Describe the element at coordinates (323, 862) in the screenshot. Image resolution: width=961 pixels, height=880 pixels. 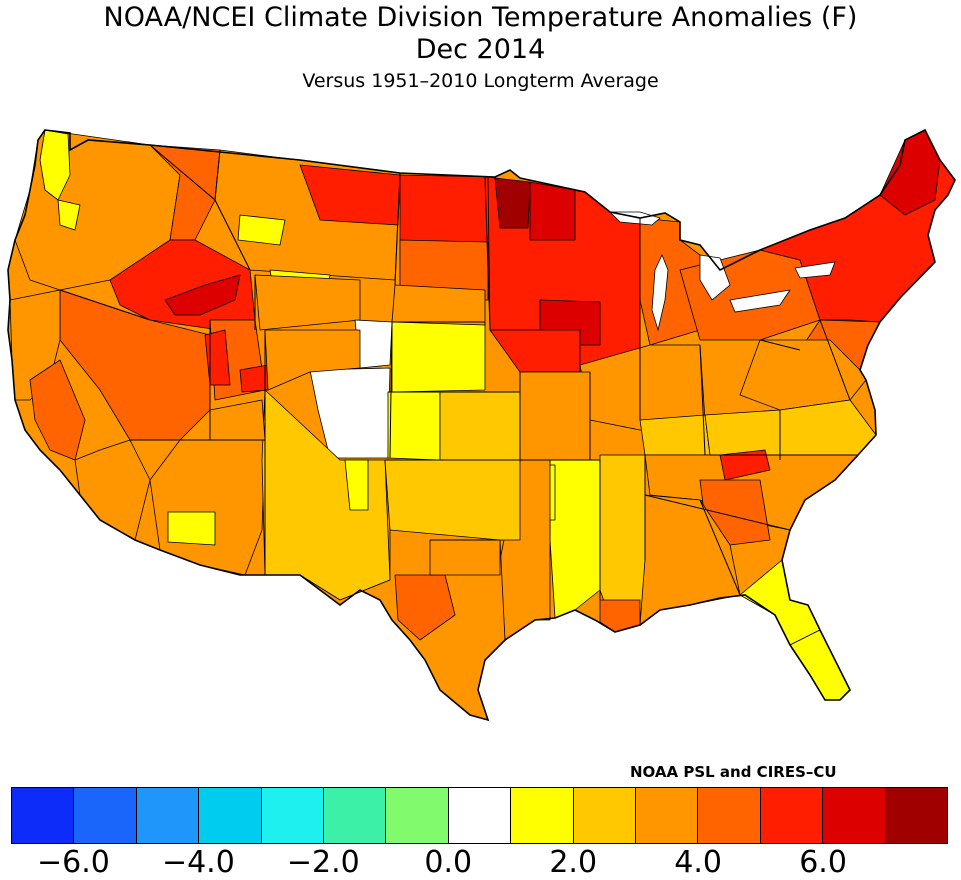
I see `legend-tick-label: −2.0` at that location.